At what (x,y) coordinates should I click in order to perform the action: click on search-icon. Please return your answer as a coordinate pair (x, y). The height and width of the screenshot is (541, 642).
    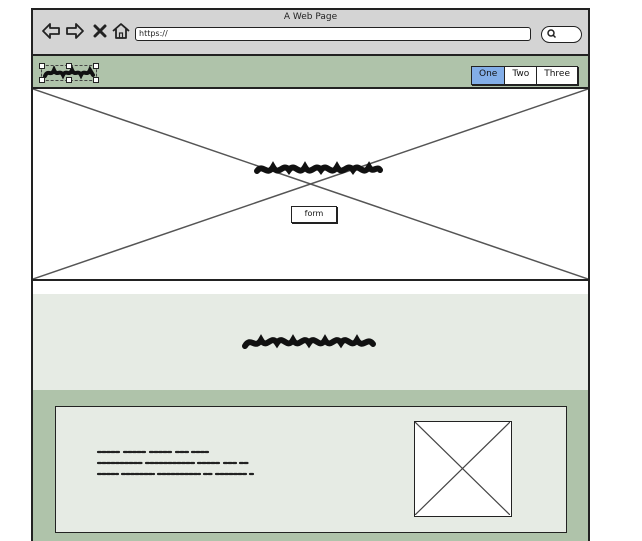
    Looking at the image, I should click on (552, 34).